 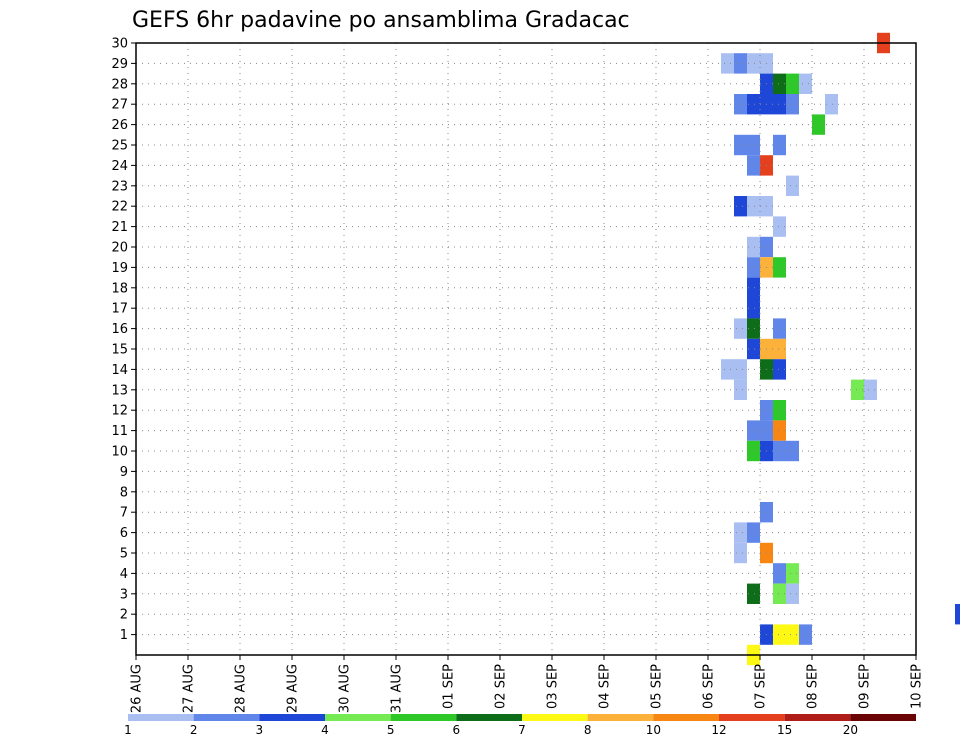 What do you see at coordinates (917, 686) in the screenshot?
I see `x-tick-label: 10 SEP` at bounding box center [917, 686].